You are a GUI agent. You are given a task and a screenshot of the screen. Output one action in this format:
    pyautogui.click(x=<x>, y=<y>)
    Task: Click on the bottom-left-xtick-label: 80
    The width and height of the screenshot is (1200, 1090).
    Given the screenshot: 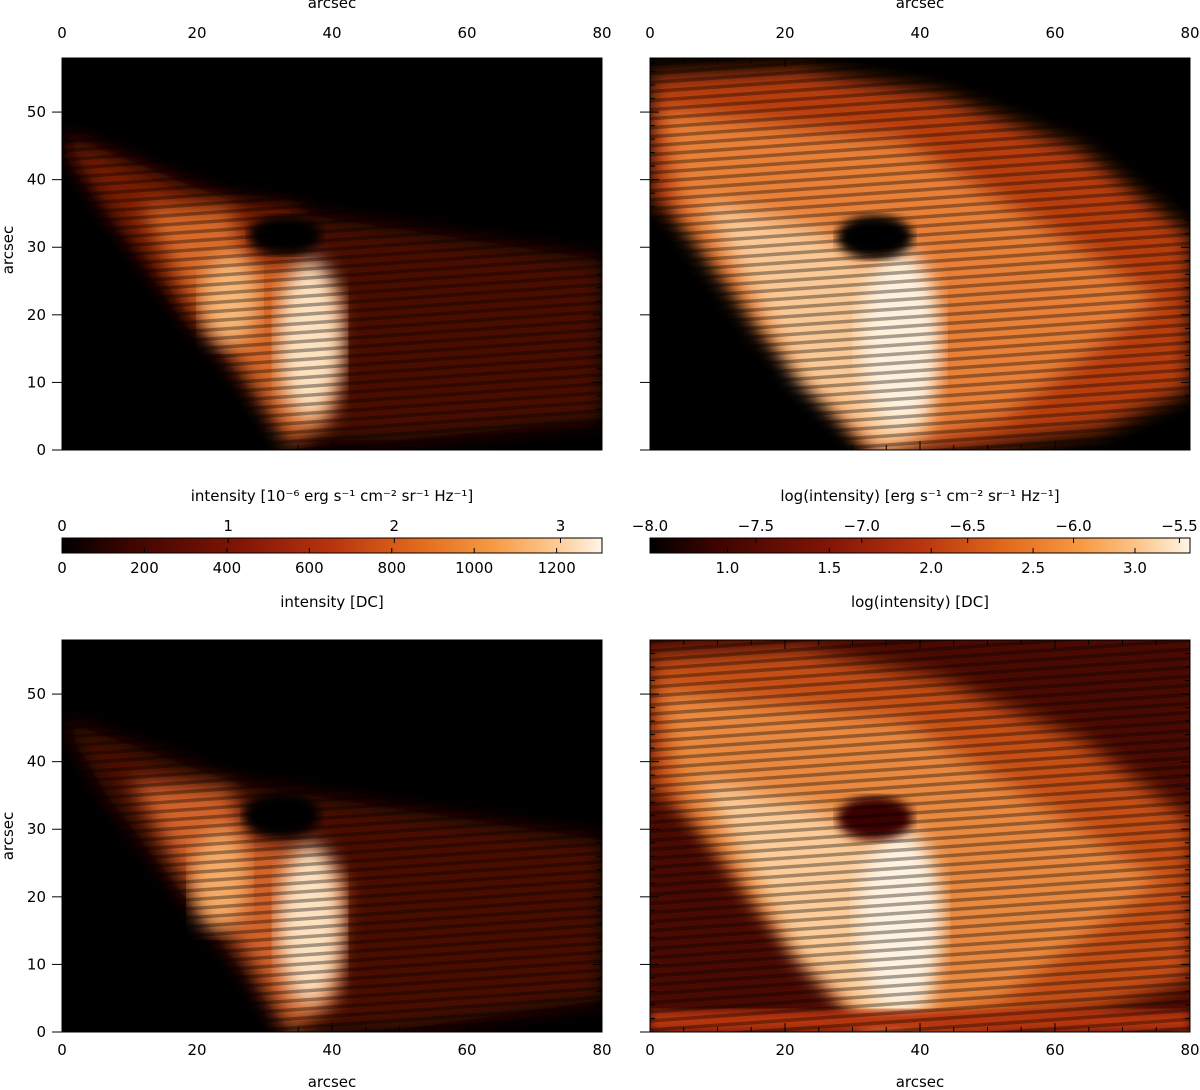 What is the action you would take?
    pyautogui.click(x=601, y=1050)
    